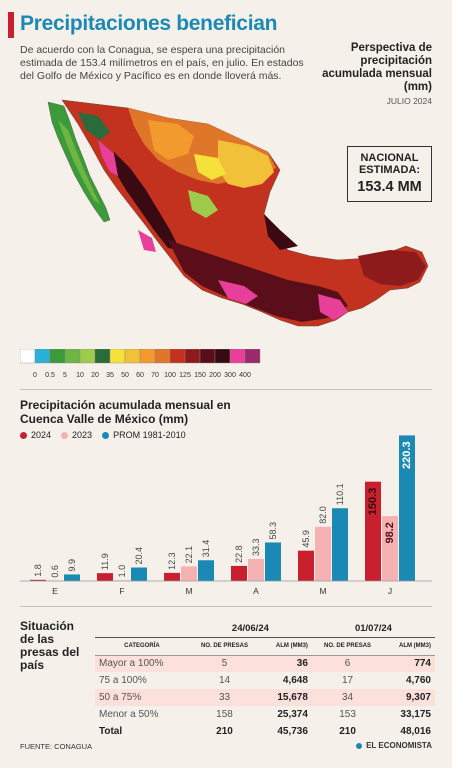 Image resolution: width=452 pixels, height=768 pixels. What do you see at coordinates (149, 435) in the screenshot?
I see `legend-label-prom: PROM 1981-2010` at bounding box center [149, 435].